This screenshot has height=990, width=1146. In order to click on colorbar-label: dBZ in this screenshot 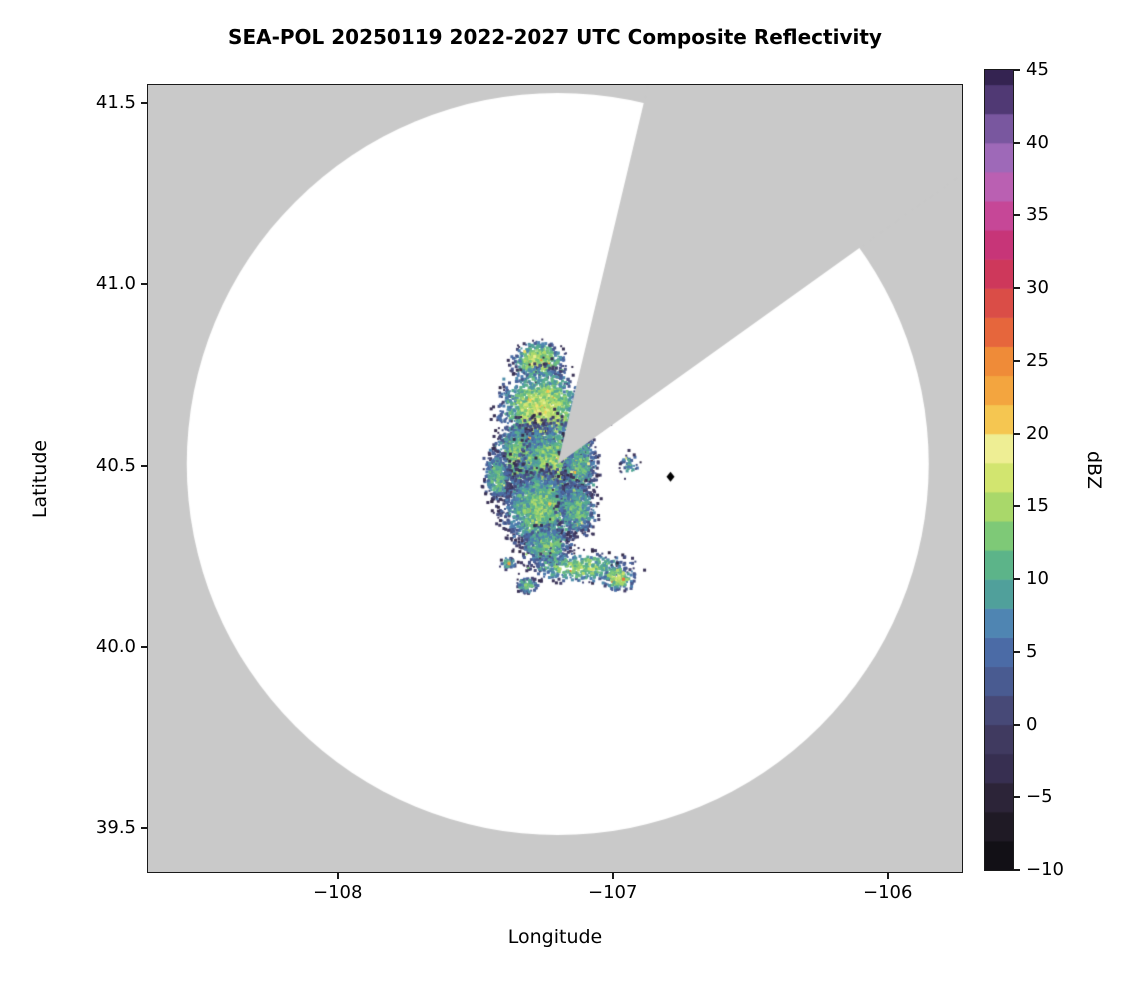, I will do `click(1094, 470)`.